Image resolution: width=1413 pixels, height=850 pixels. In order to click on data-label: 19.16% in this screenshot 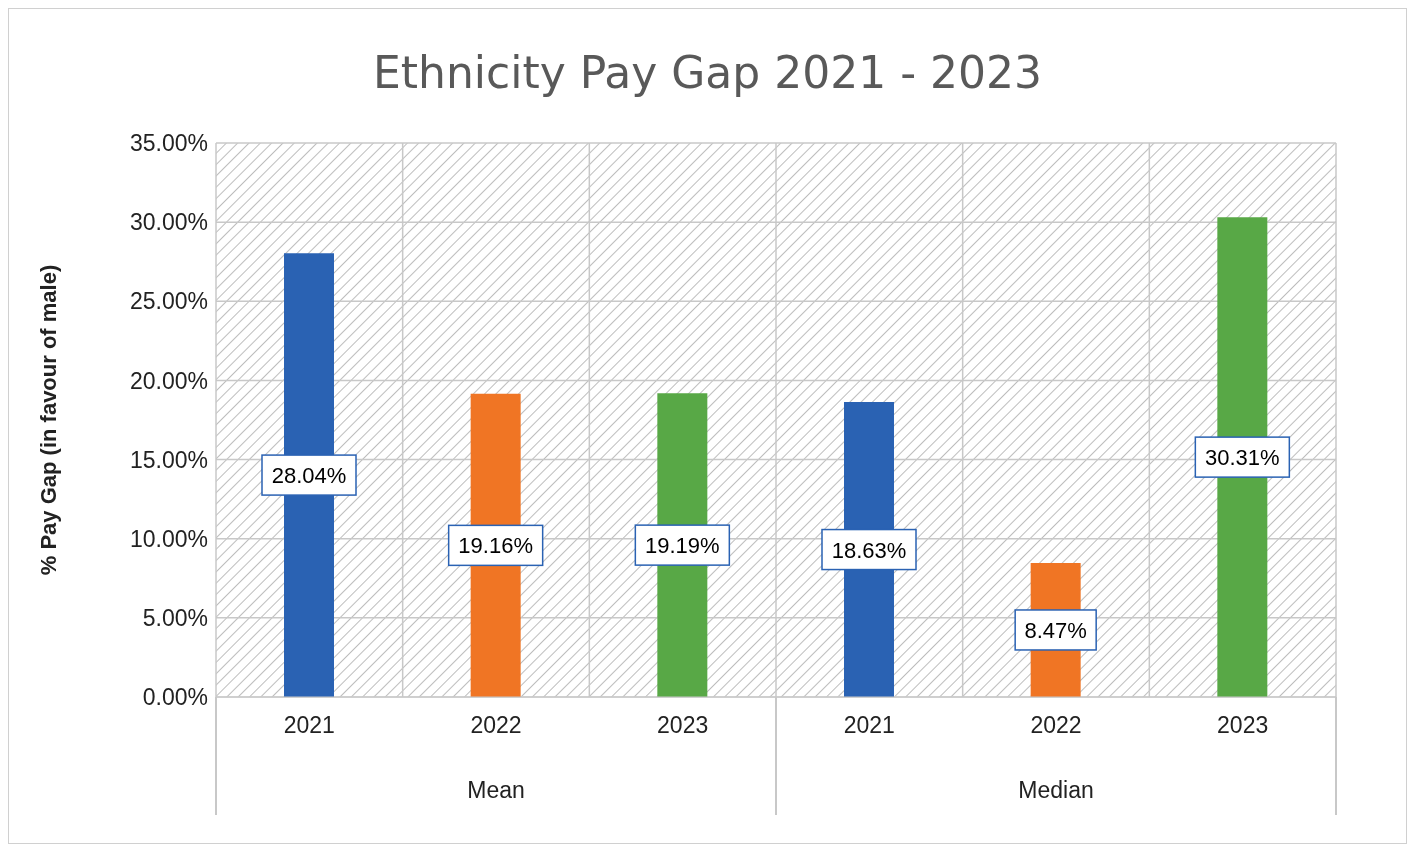, I will do `click(495, 546)`.